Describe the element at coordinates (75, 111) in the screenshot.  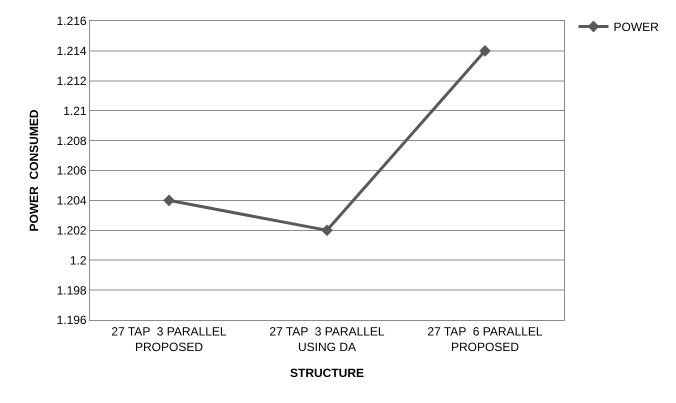
I see `y-tick-label: 1.21` at that location.